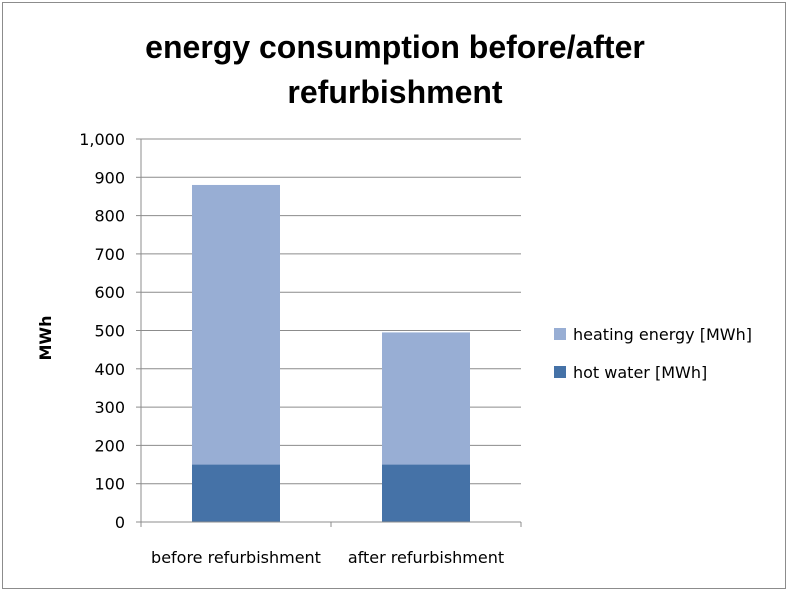  What do you see at coordinates (395, 47) in the screenshot?
I see `chart-title-line-1: energy consumption before/after` at bounding box center [395, 47].